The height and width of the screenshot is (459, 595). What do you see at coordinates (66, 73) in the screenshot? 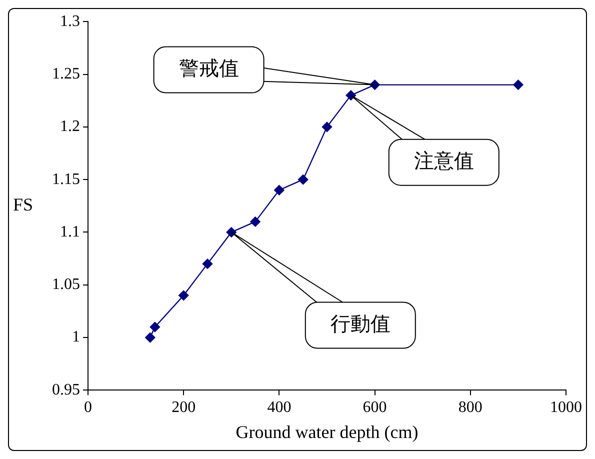
I see `y-tick-label: 1.25` at bounding box center [66, 73].